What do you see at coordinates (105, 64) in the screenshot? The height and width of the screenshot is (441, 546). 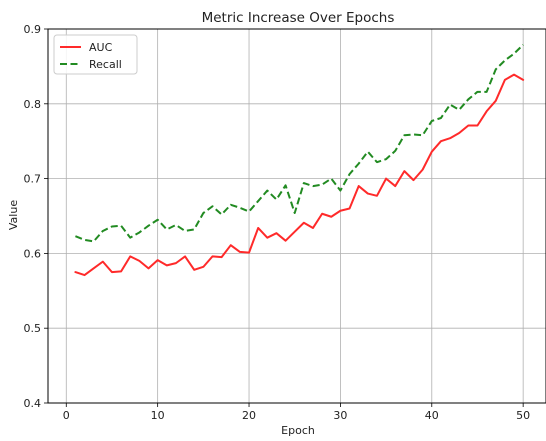 I see `legend-label-recall: Recall` at bounding box center [105, 64].